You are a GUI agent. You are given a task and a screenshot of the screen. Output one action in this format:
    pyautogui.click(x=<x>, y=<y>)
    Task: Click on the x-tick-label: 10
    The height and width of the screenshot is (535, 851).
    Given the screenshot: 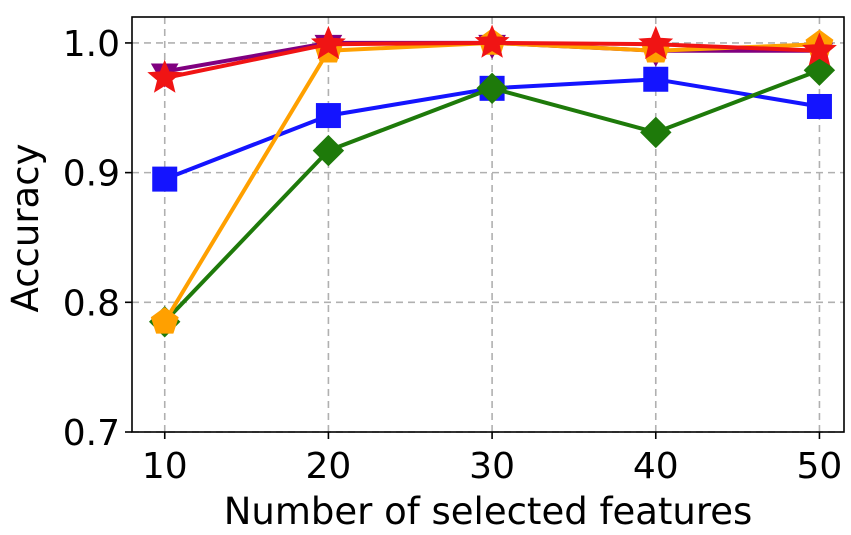 What is the action you would take?
    pyautogui.click(x=165, y=466)
    